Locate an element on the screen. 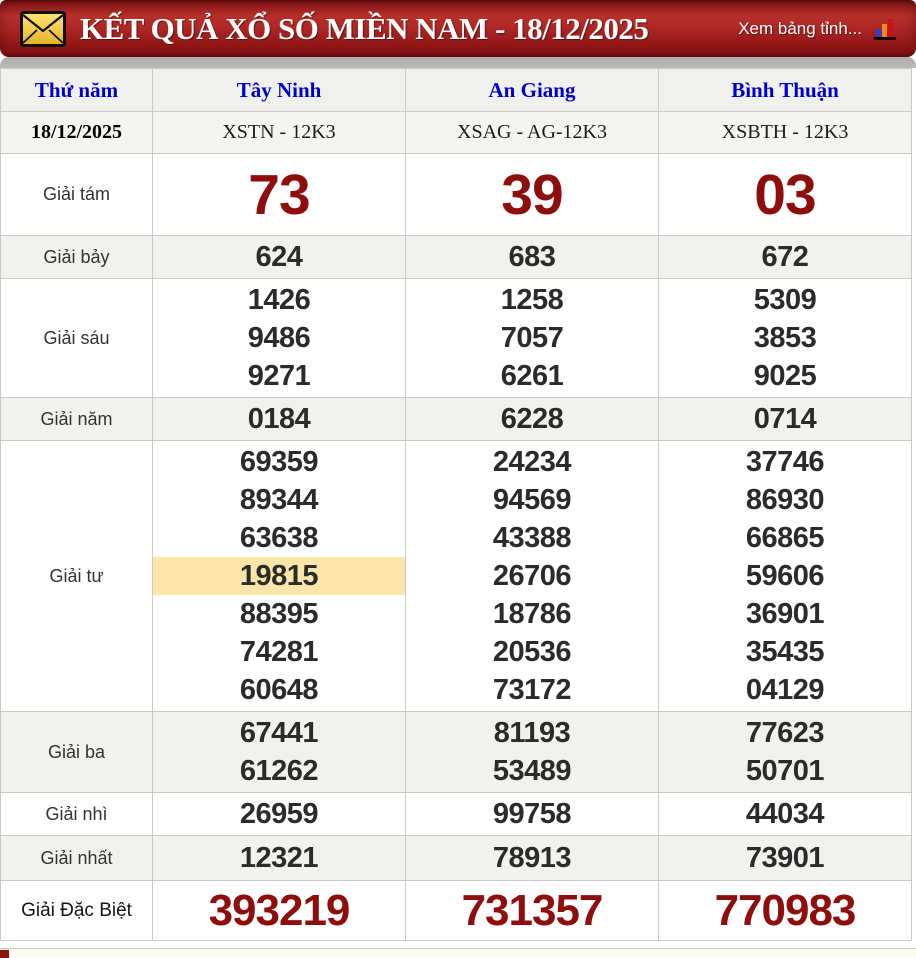  prize-number: 74281 is located at coordinates (279, 652).